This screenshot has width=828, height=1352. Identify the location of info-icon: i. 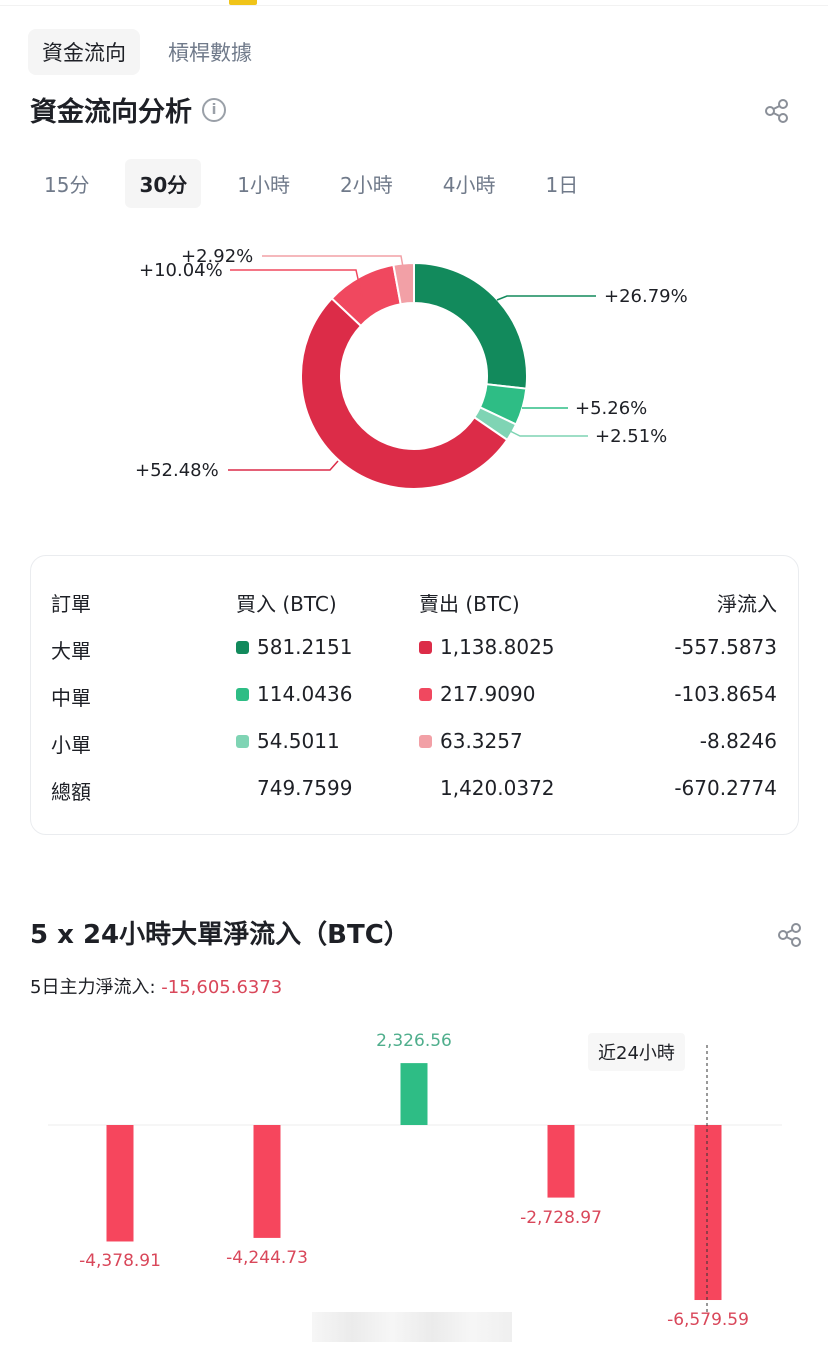
(214, 109).